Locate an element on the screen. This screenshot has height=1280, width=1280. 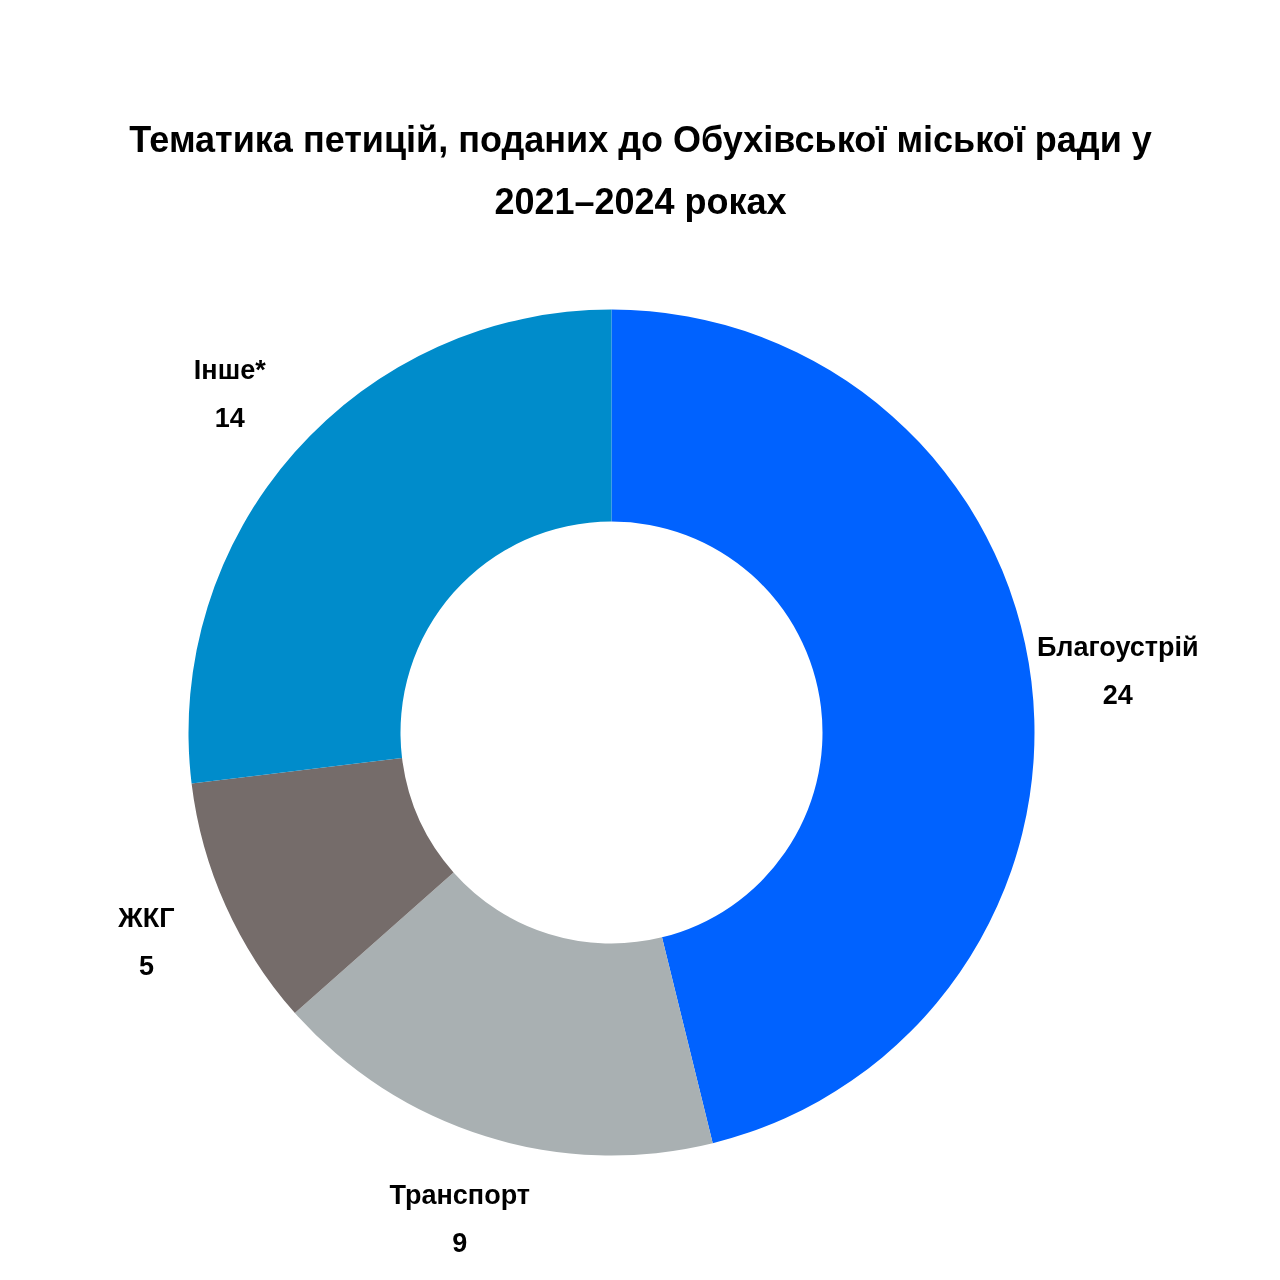
data-label: 9 is located at coordinates (460, 1243).